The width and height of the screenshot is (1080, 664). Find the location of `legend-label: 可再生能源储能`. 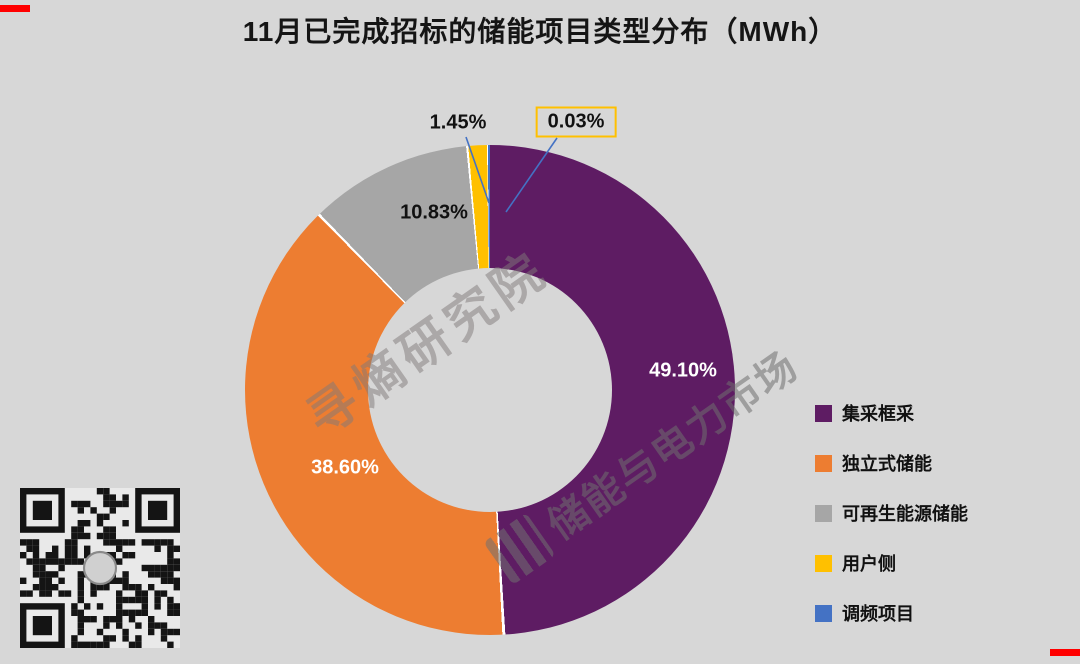

legend-label: 可再生能源储能 is located at coordinates (905, 514).